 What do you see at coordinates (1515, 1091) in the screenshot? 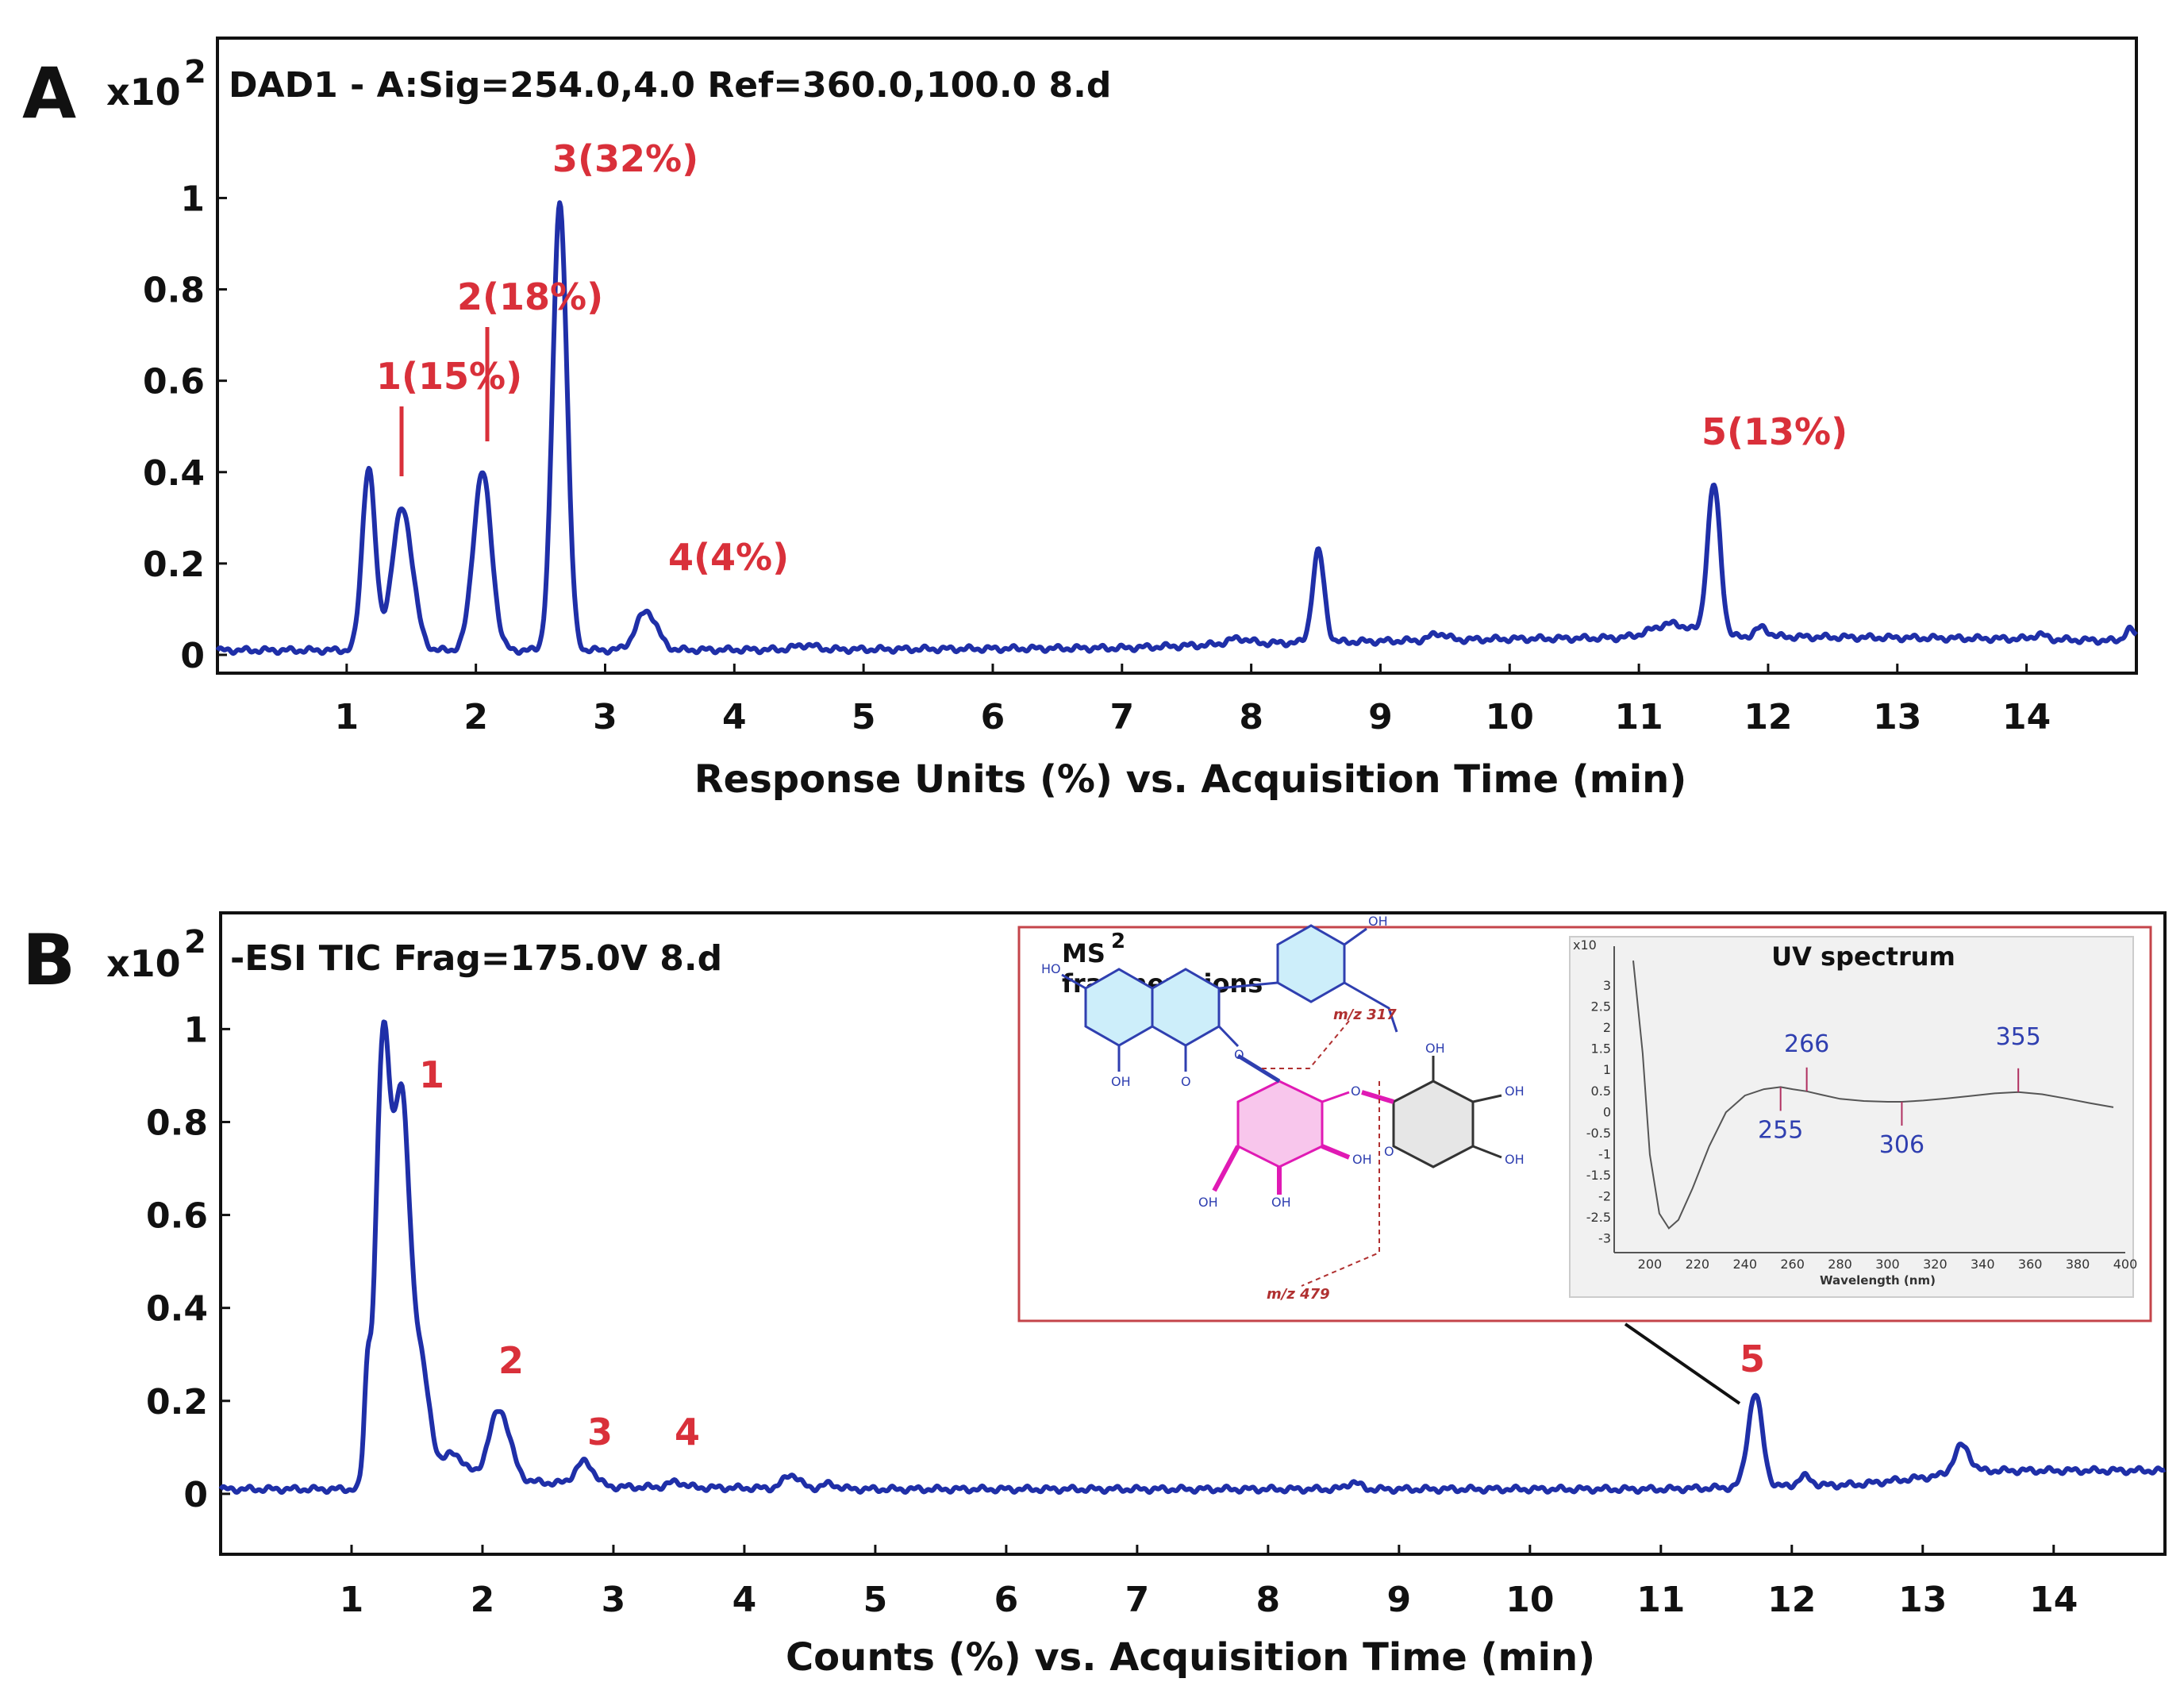
I see `xyl-oh-2: OH` at bounding box center [1515, 1091].